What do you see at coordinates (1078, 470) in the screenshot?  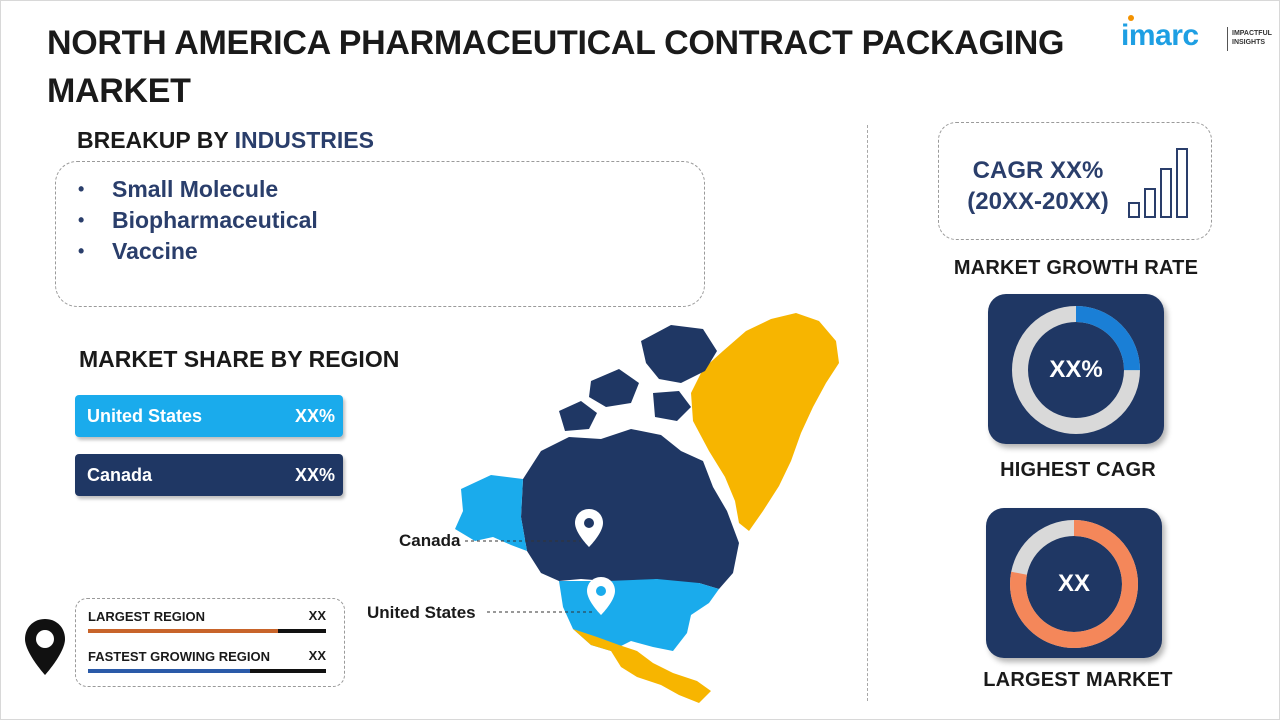 I see `highest-cagr-caption: HIGHEST CAGR` at bounding box center [1078, 470].